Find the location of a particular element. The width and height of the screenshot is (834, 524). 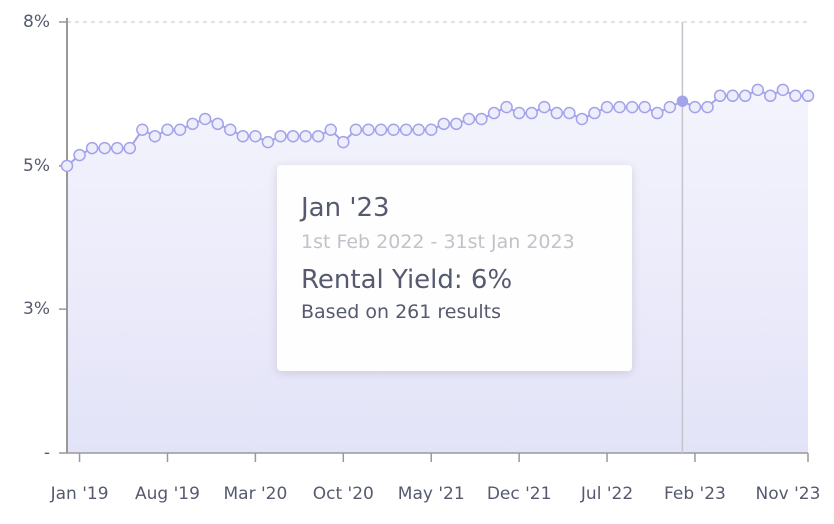

x-tick-label: Nov '23 is located at coordinates (788, 494).